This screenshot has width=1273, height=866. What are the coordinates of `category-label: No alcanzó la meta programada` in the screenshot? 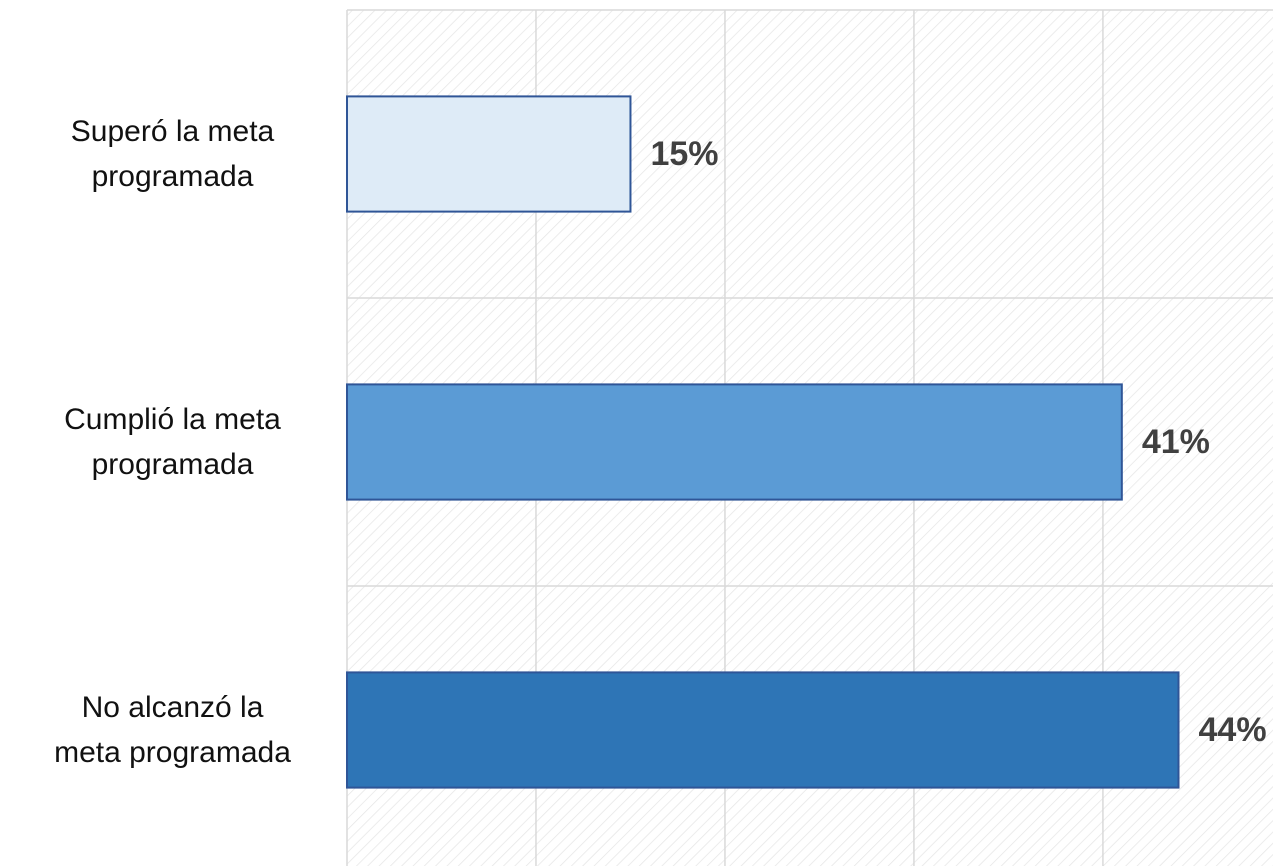 It's located at (172, 730).